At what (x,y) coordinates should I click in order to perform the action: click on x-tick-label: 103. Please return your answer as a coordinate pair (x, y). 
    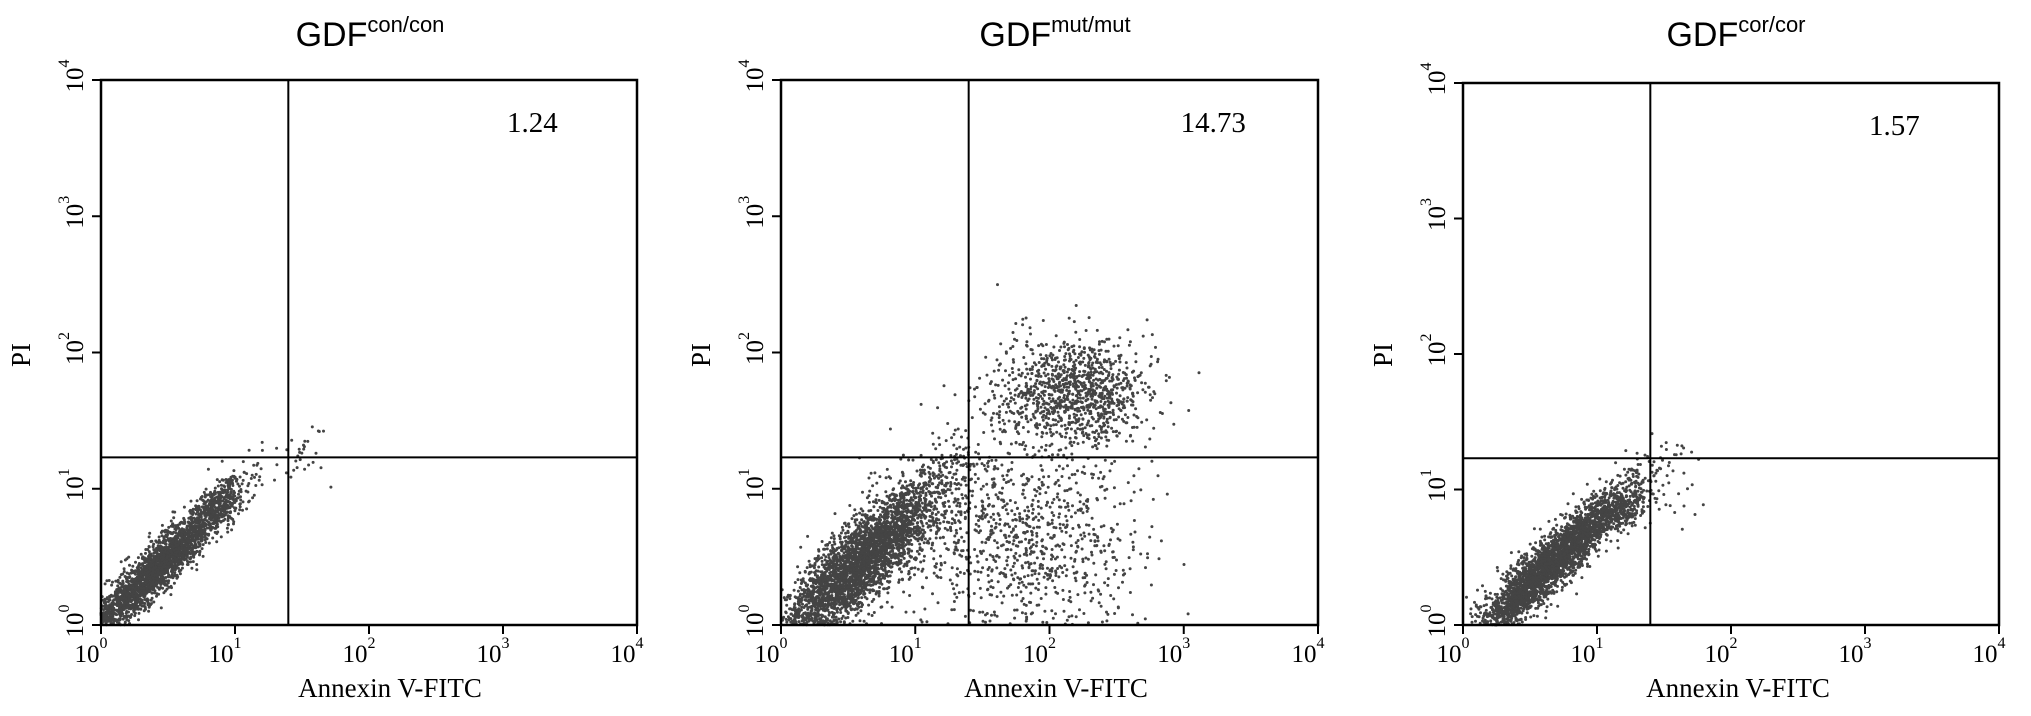
    Looking at the image, I should click on (493, 651).